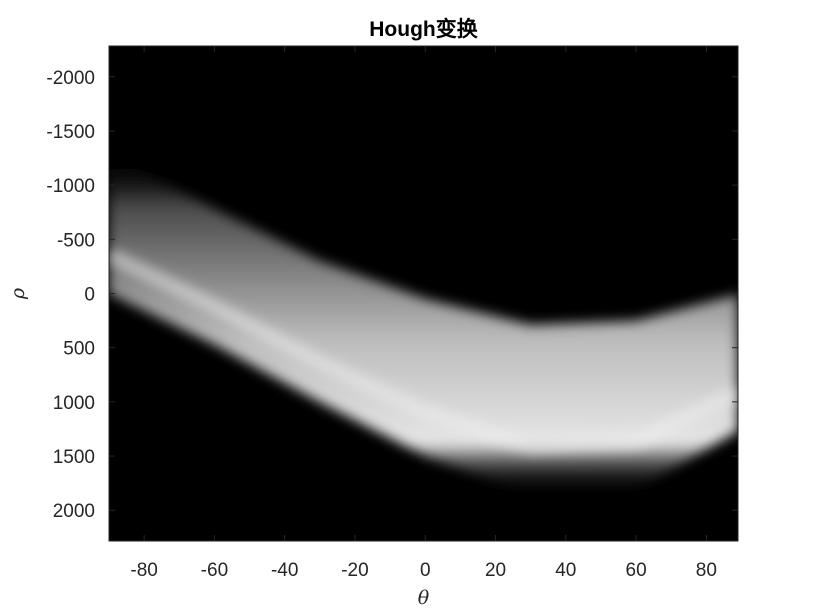 Image resolution: width=817 pixels, height=612 pixels. What do you see at coordinates (89, 295) in the screenshot?
I see `y-tick-label: 0` at bounding box center [89, 295].